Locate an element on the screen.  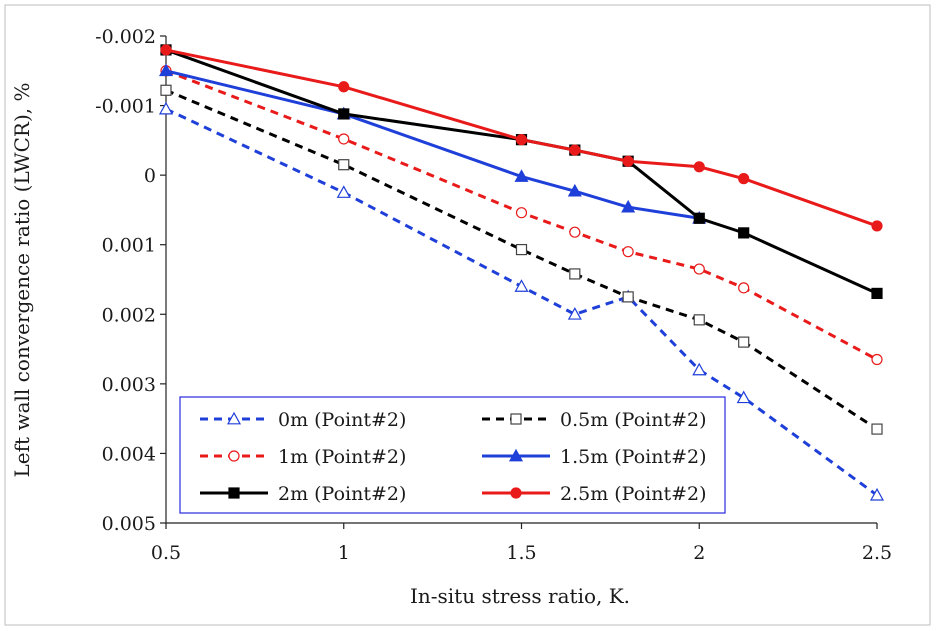
legend-box is located at coordinates (452, 455).